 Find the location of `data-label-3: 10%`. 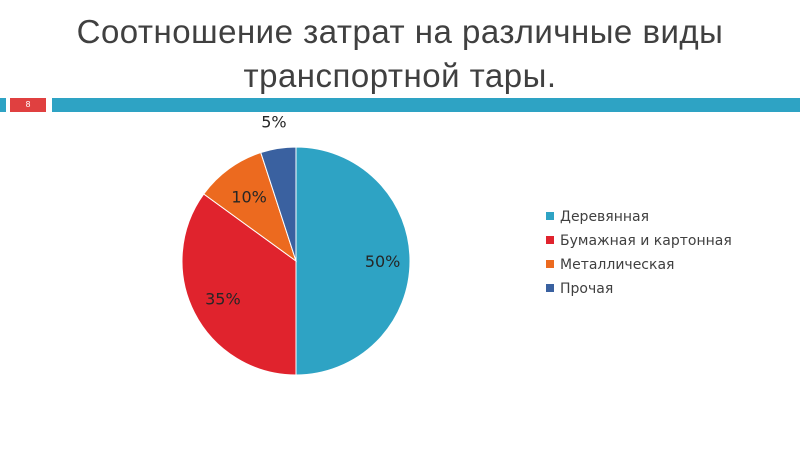

data-label-3: 10% is located at coordinates (249, 196).